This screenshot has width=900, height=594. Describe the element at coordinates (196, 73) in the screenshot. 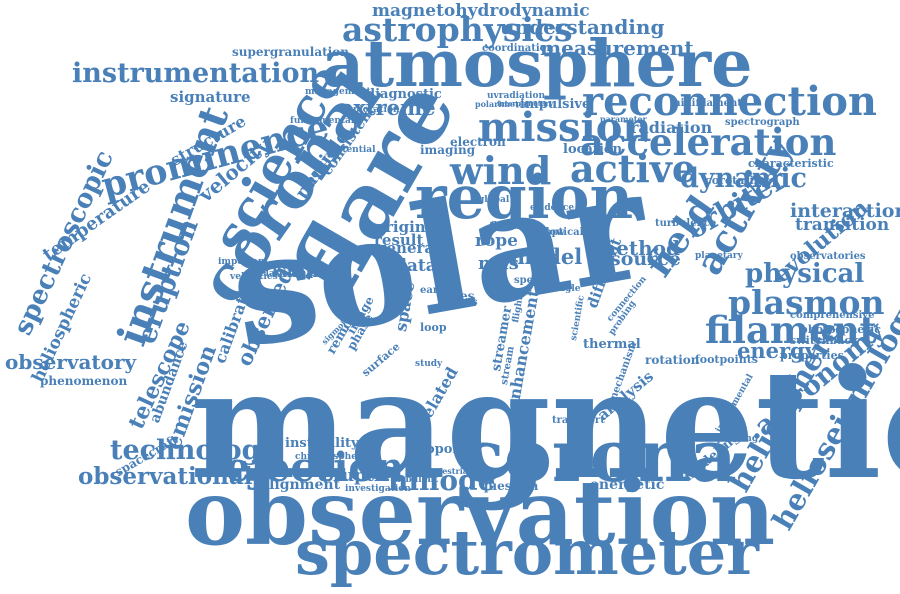

I see `word-instrumentation: instrumentation` at that location.